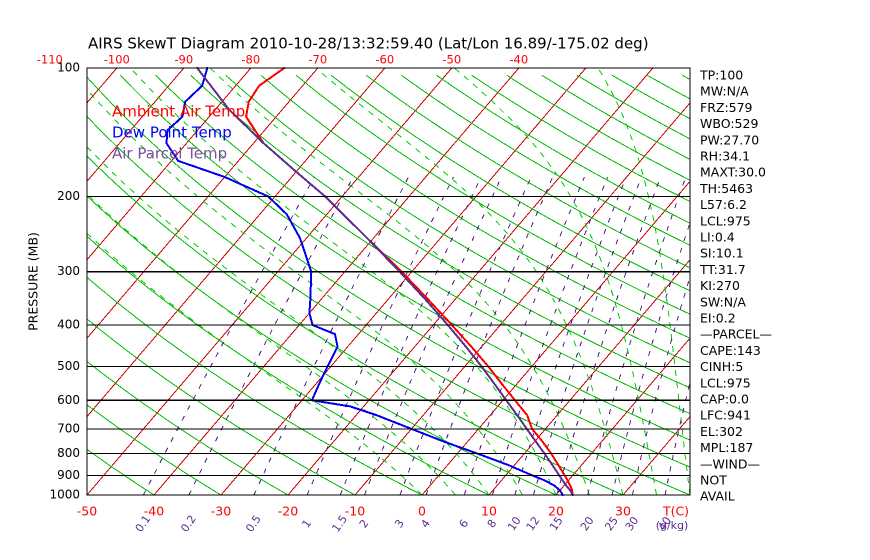 This screenshot has height=560, width=870. What do you see at coordinates (188, 524) in the screenshot?
I see `bottom-mixratio-tick: 0.2` at bounding box center [188, 524].